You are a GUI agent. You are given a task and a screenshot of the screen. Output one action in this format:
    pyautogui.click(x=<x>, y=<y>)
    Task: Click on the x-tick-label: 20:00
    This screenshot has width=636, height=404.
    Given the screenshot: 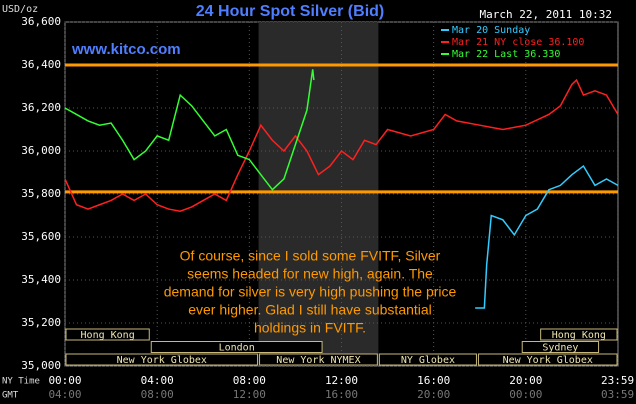 What is the action you would take?
    pyautogui.click(x=525, y=380)
    